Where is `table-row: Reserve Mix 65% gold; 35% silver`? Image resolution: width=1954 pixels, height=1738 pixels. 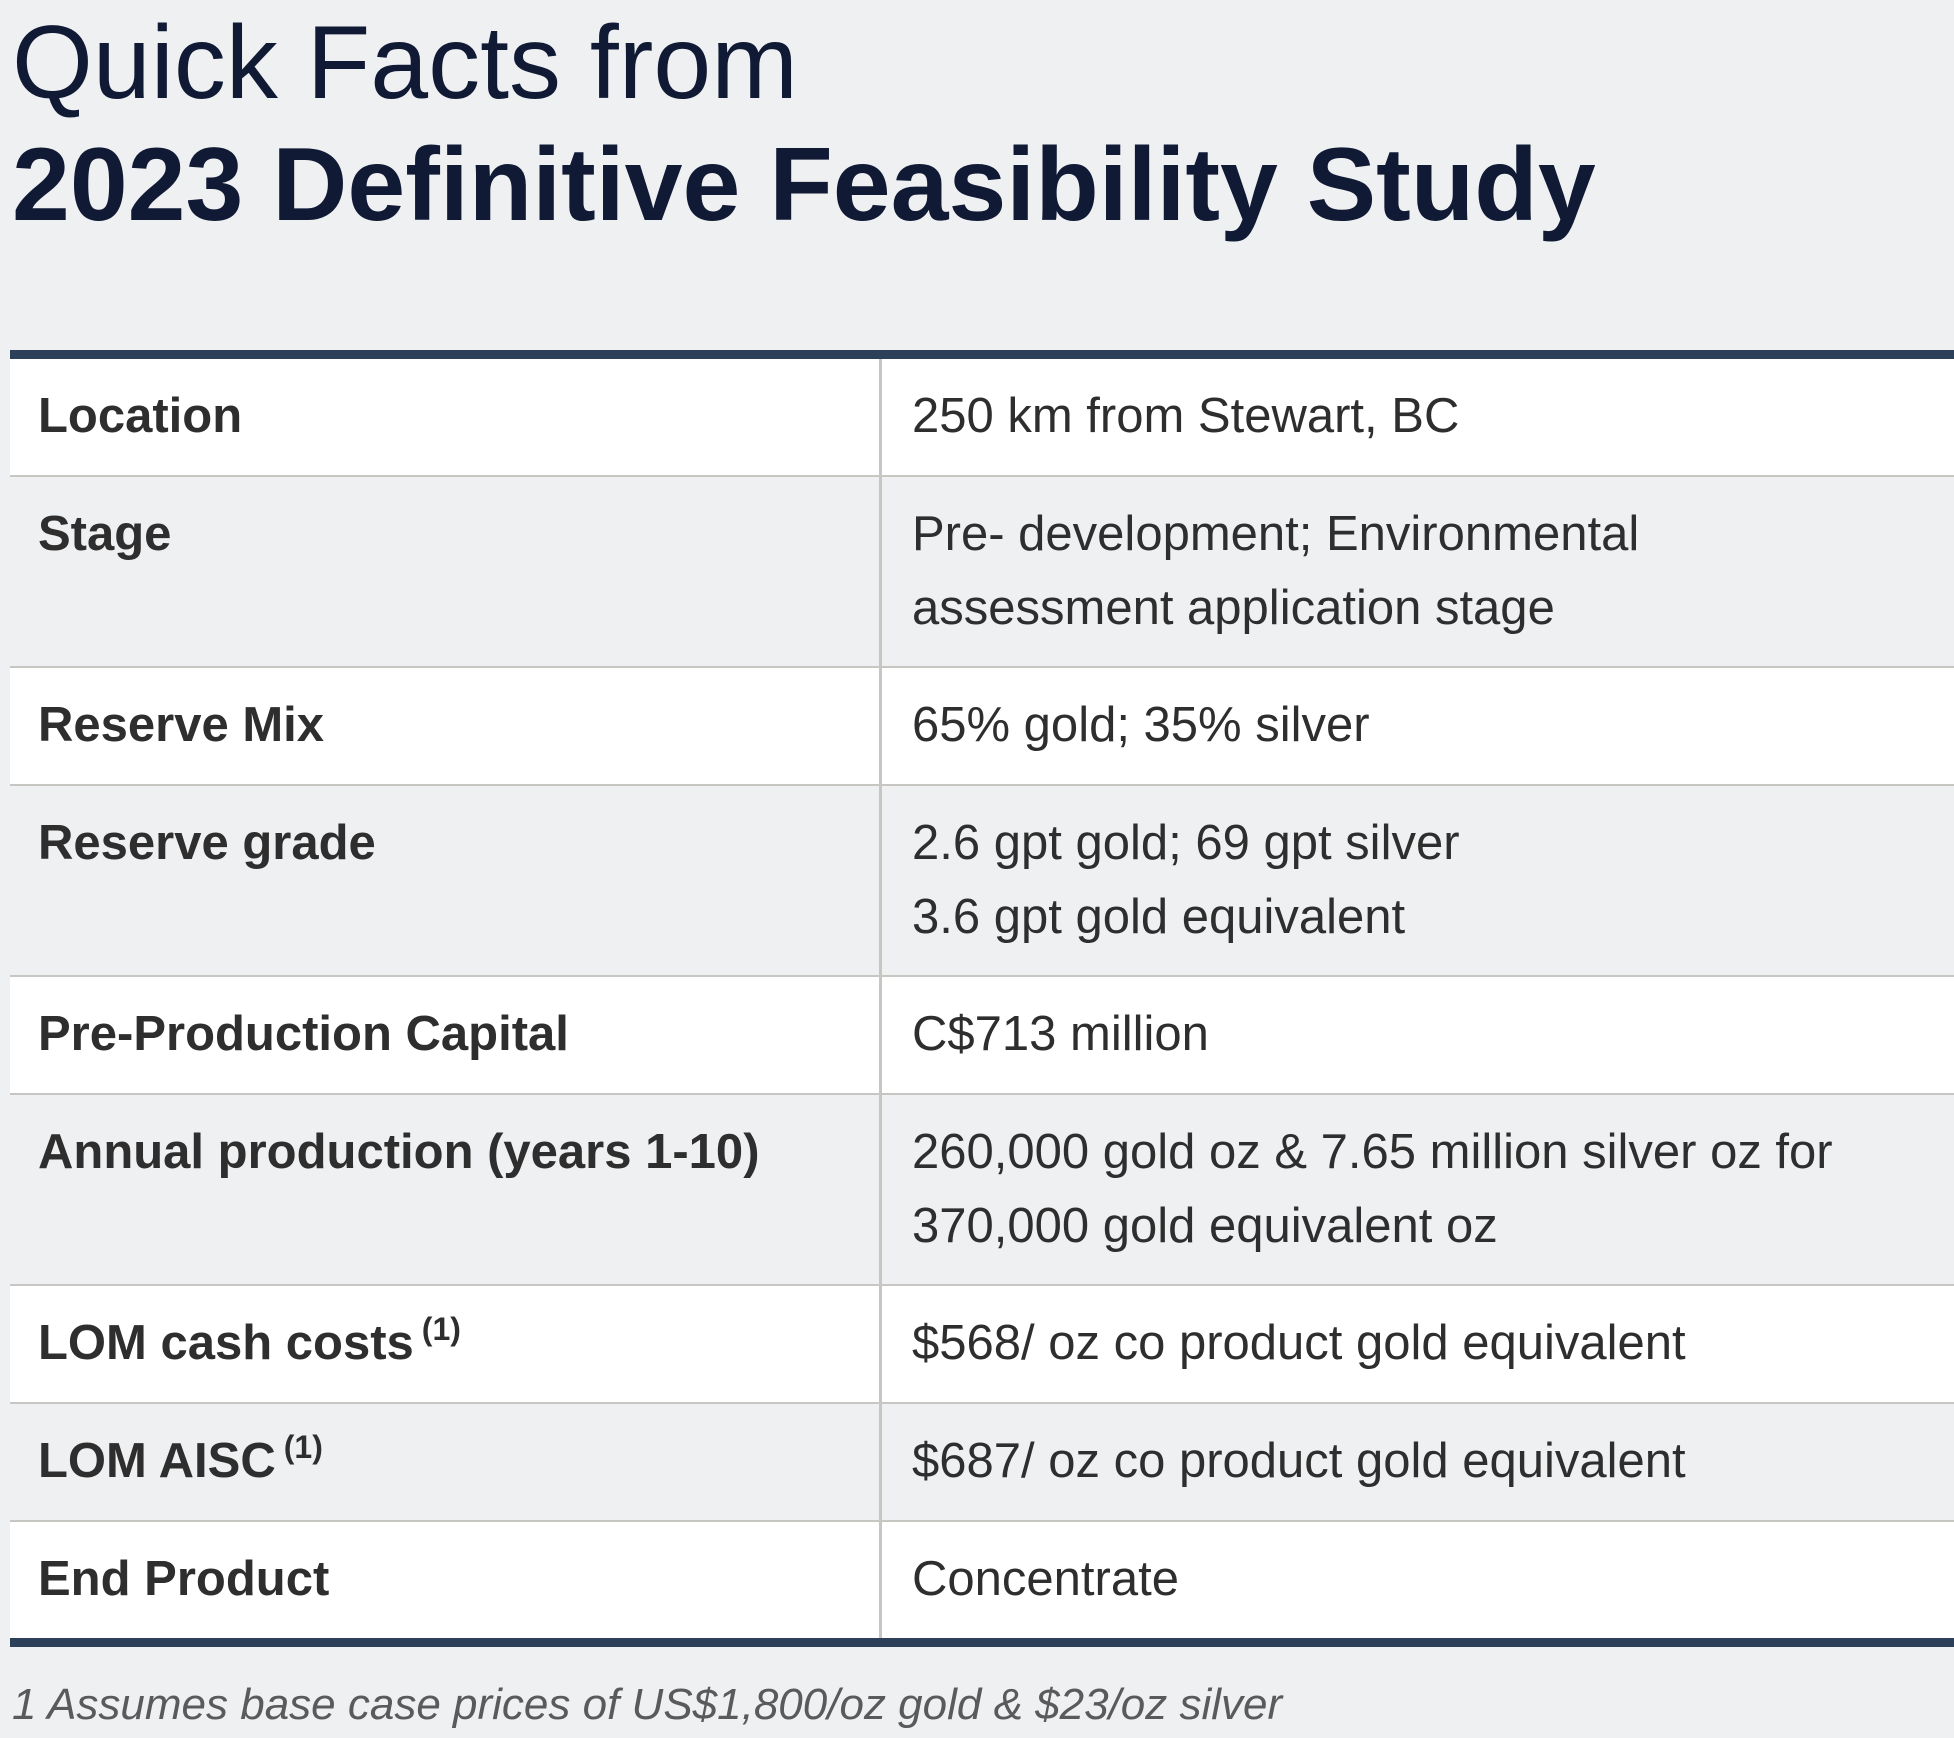
table-row: Reserve Mix 65% gold; 35% silver is located at coordinates (982, 727).